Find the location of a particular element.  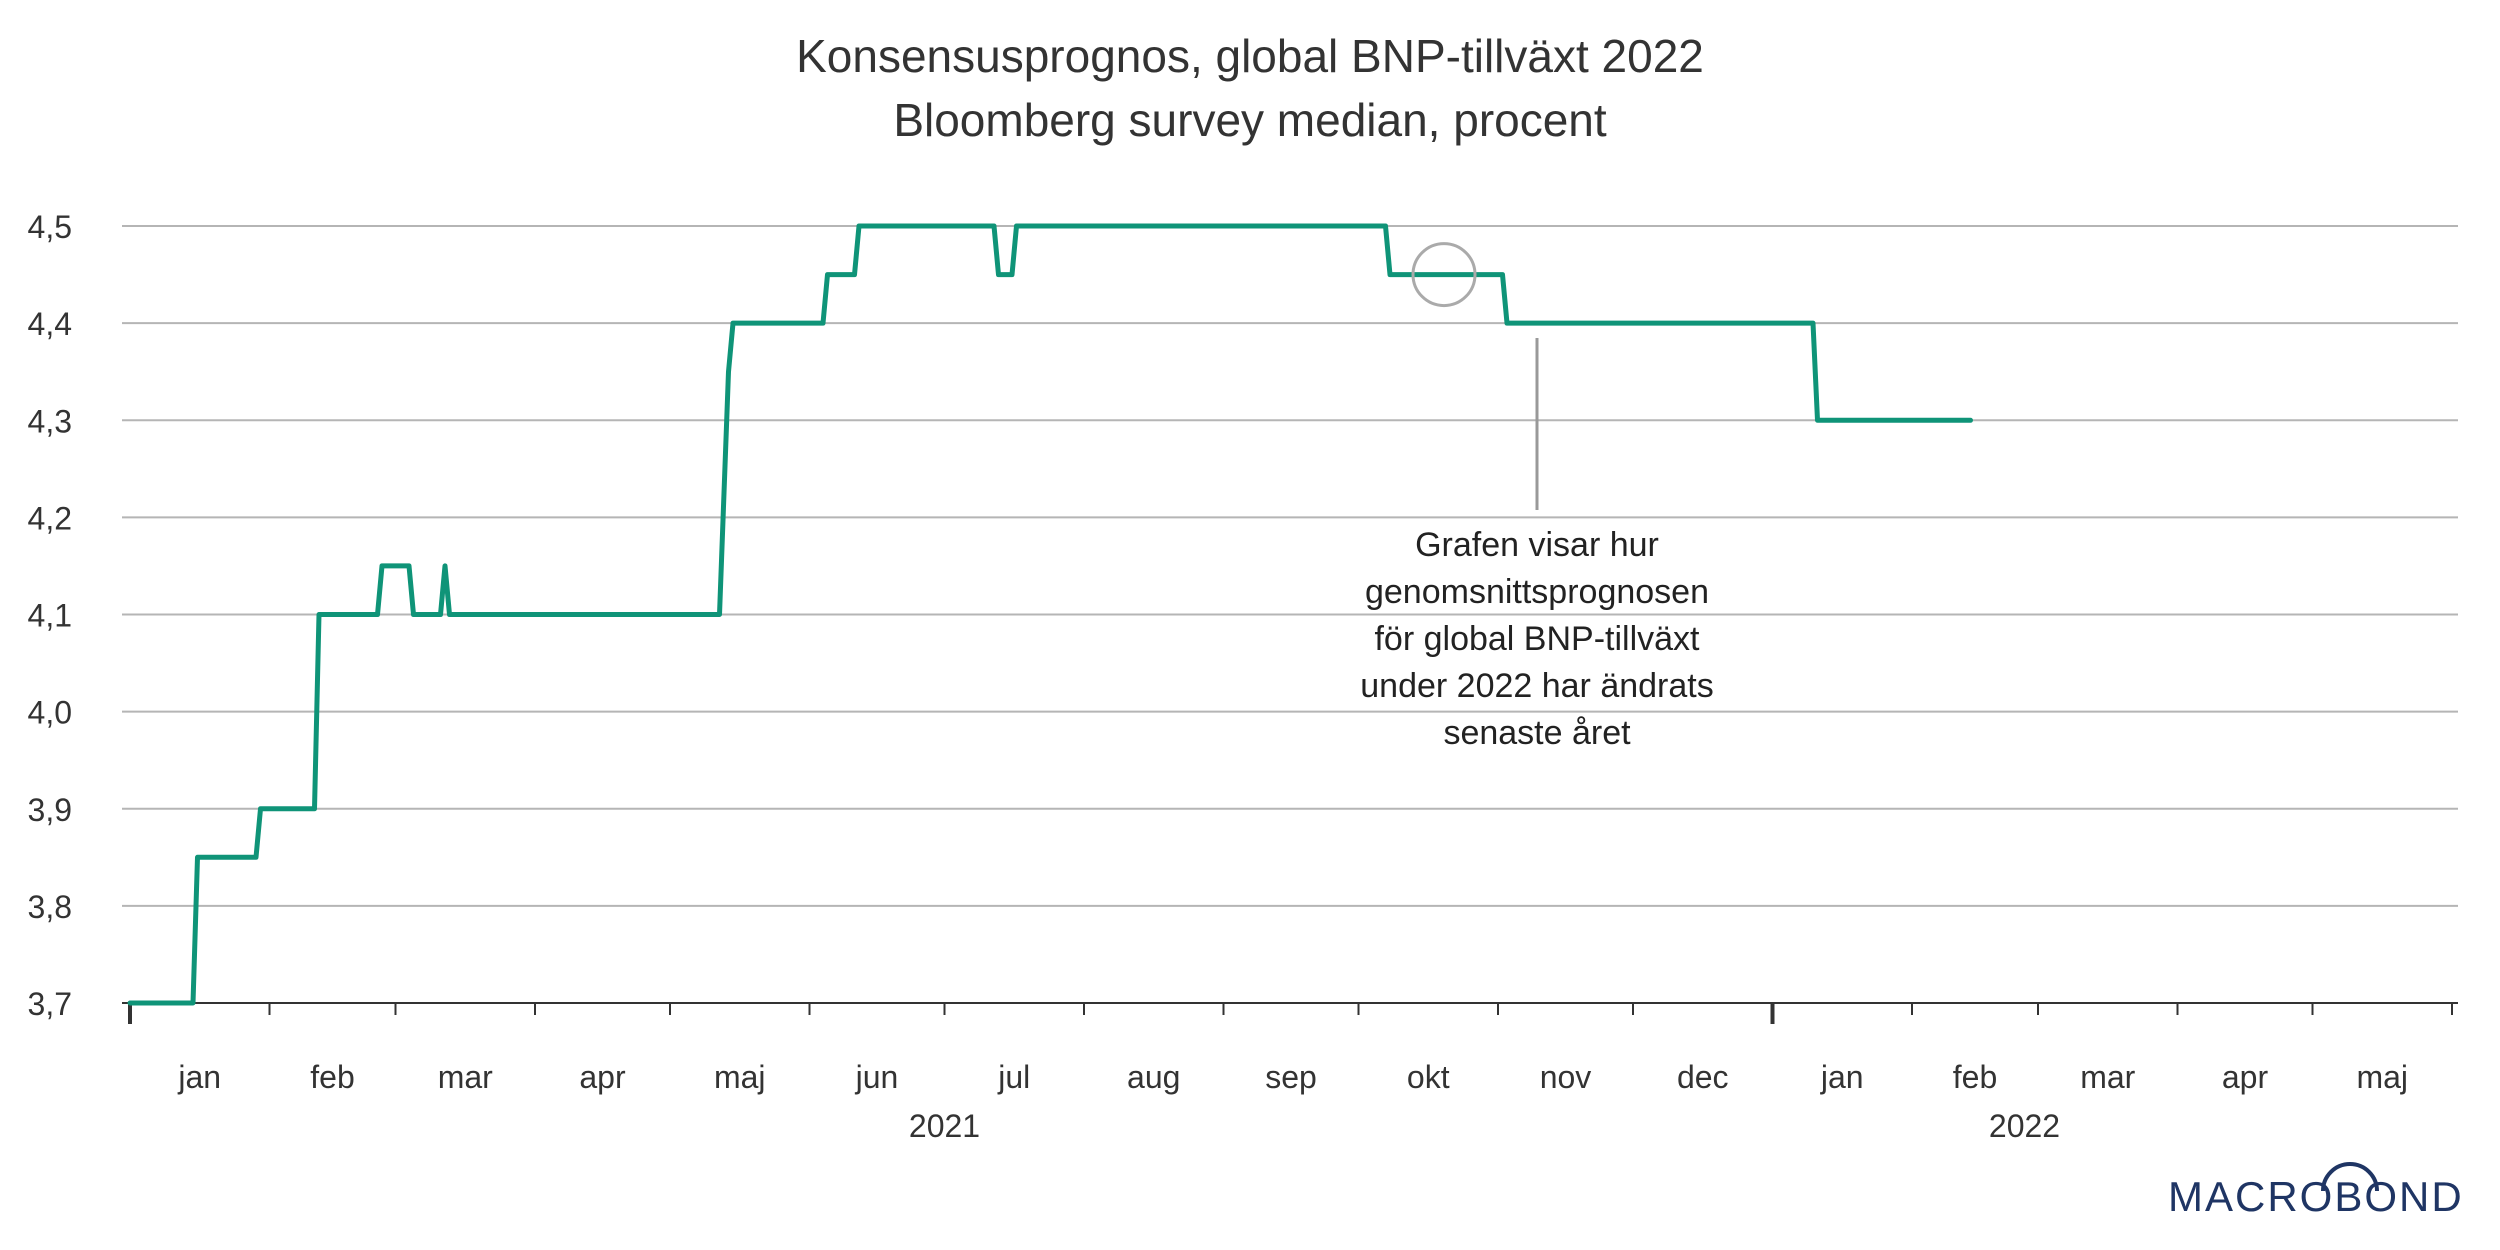

y-tick-label: 4,4 is located at coordinates (50, 324).